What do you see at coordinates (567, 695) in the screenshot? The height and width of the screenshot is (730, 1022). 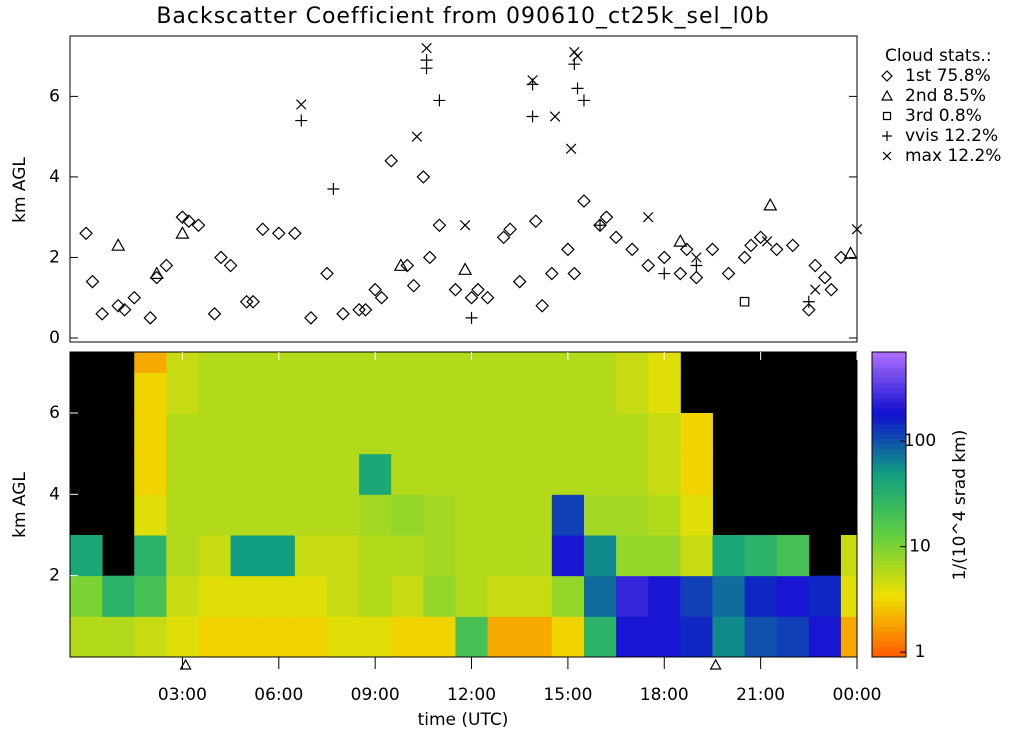 I see `x-tick-label: 15:00` at bounding box center [567, 695].